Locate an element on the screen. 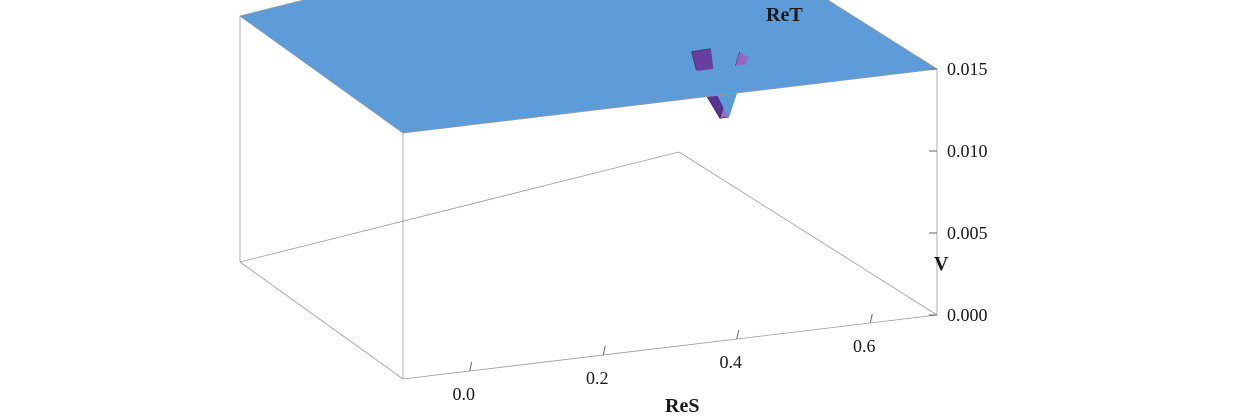  y-axis-label: ReT is located at coordinates (784, 15).